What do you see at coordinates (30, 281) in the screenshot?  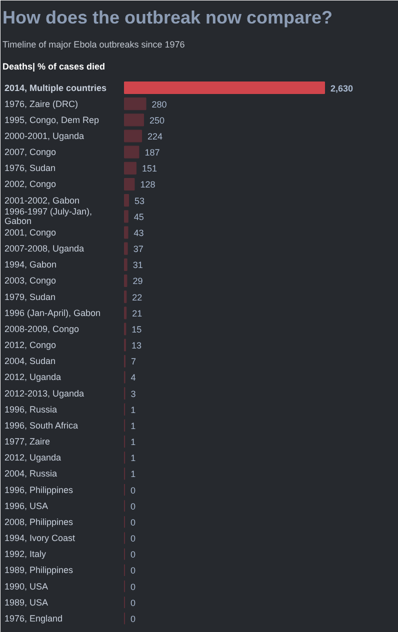 I see `y-tick-label: 2003, Congo` at bounding box center [30, 281].